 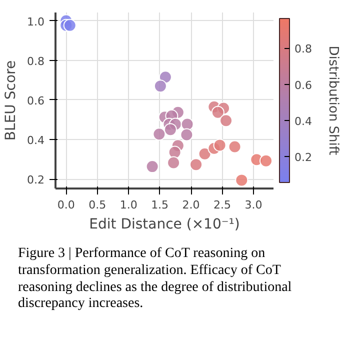 I want to click on y-tick-label: 0.6, so click(x=36, y=101).